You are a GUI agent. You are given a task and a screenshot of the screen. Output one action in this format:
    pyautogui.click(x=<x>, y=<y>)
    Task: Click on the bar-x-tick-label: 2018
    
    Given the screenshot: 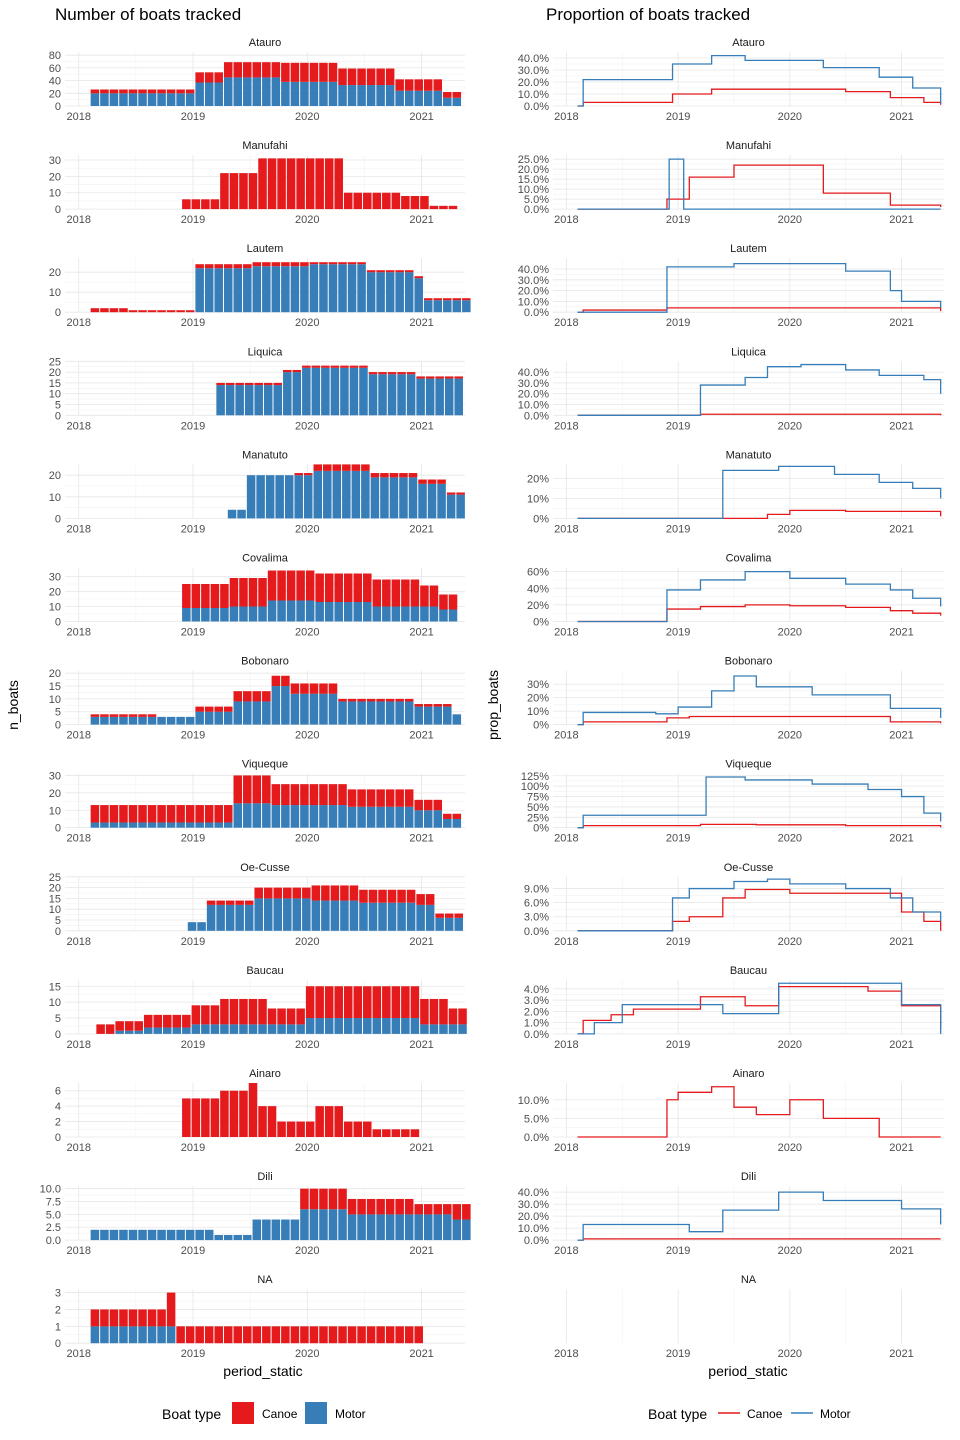 What is the action you would take?
    pyautogui.click(x=78, y=117)
    